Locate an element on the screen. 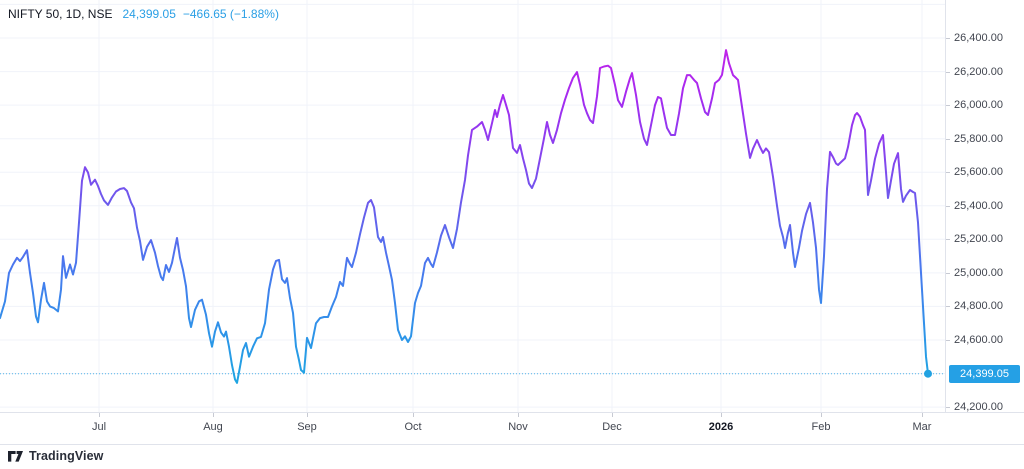 The width and height of the screenshot is (1024, 469). price-axis-label: 24,600.00 is located at coordinates (978, 339).